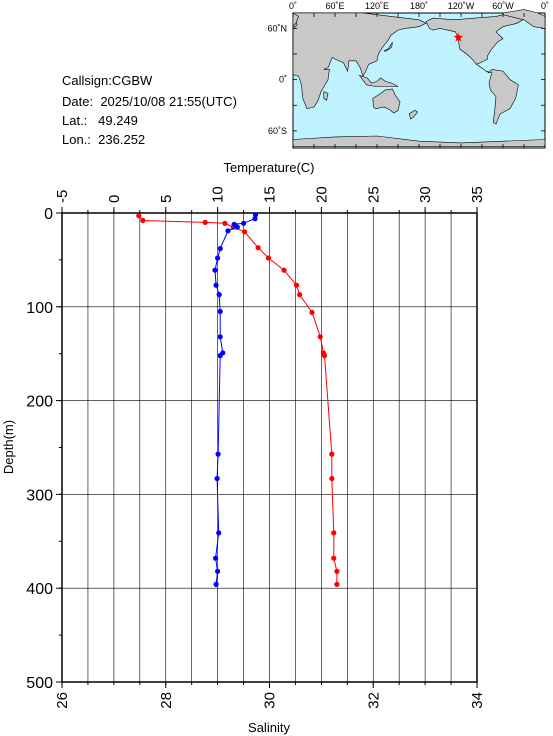 This screenshot has width=553, height=736. Describe the element at coordinates (373, 194) in the screenshot. I see `temperature-tick-label: 25` at that location.